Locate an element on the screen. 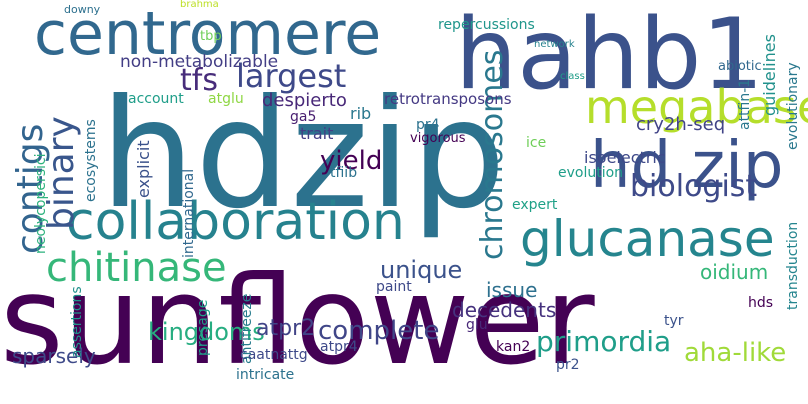 This screenshot has width=808, height=404. word: tyr is located at coordinates (674, 321).